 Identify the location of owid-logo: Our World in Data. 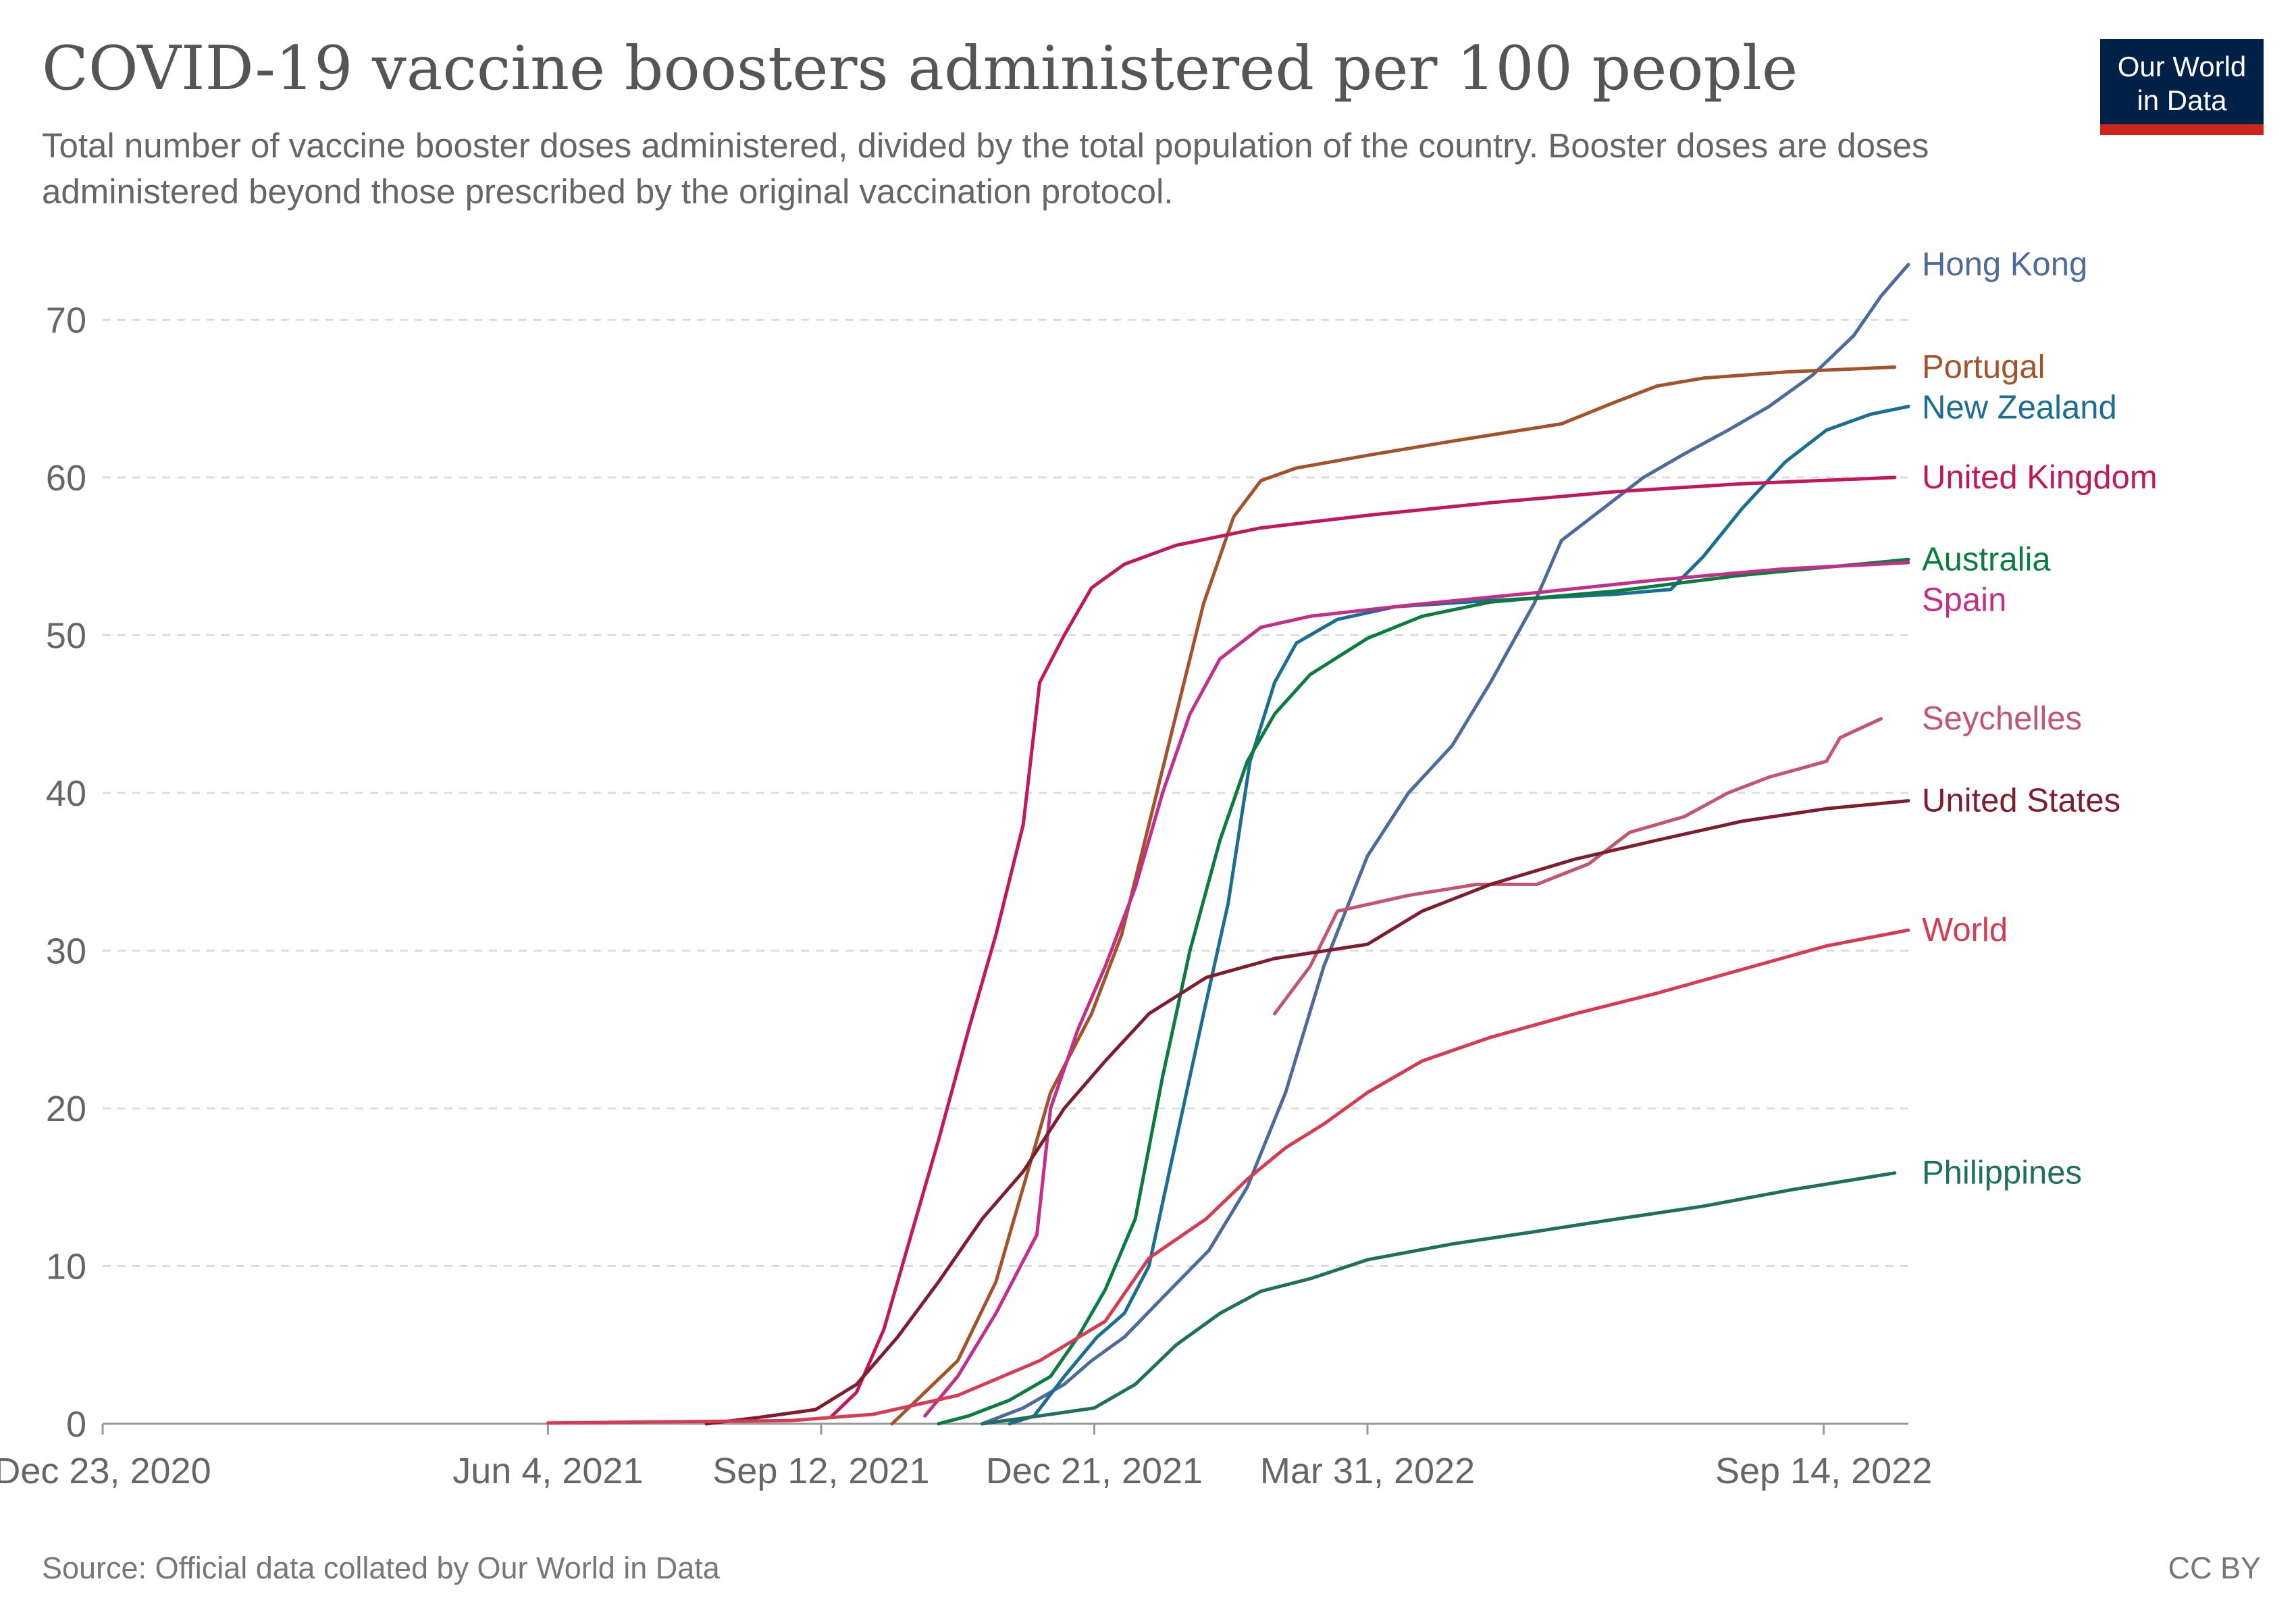
(2182, 87).